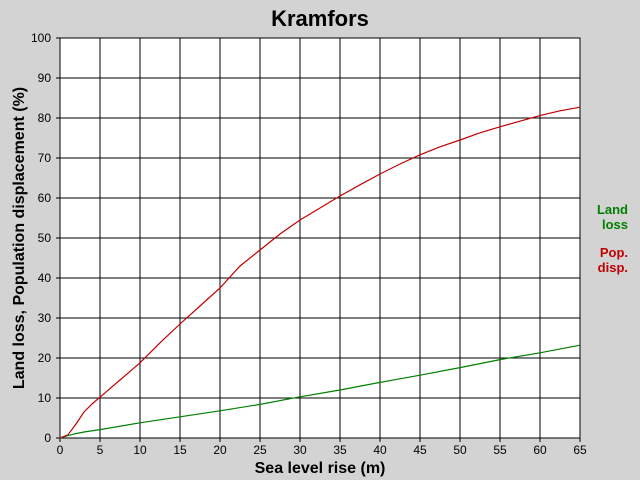 This screenshot has height=480, width=640. Describe the element at coordinates (45, 198) in the screenshot. I see `y-tick-label: 60` at that location.